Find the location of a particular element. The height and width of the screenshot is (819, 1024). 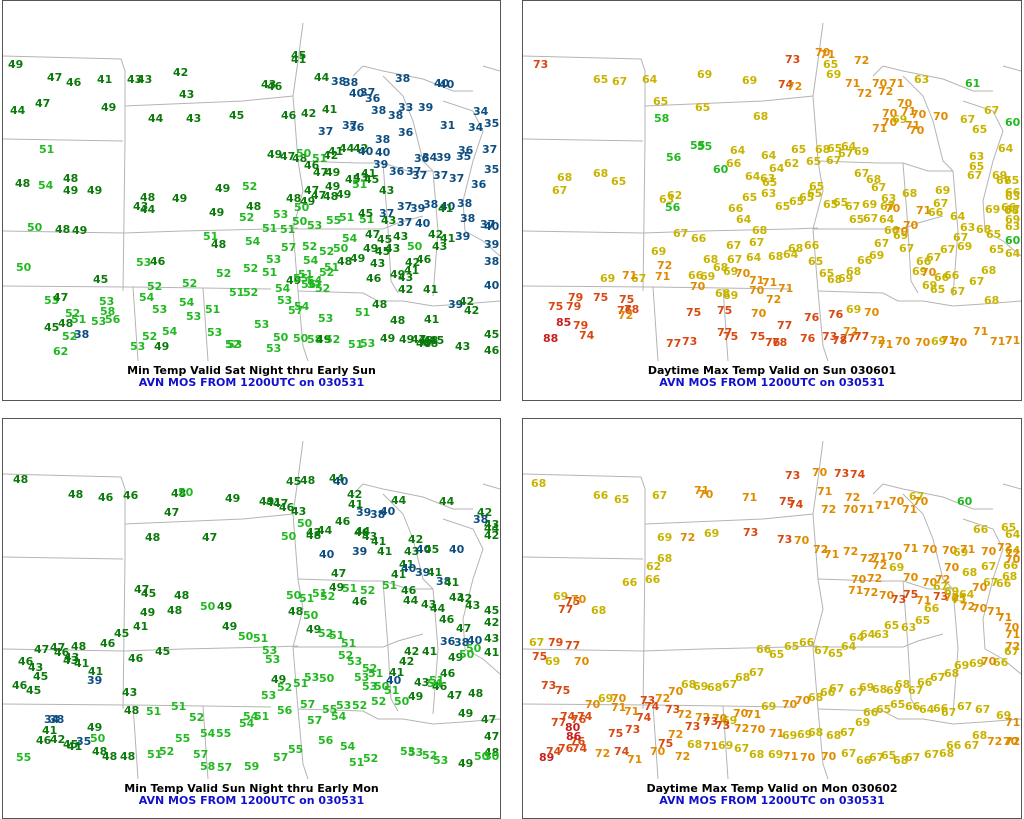

station-temp: 34 is located at coordinates (476, 127).